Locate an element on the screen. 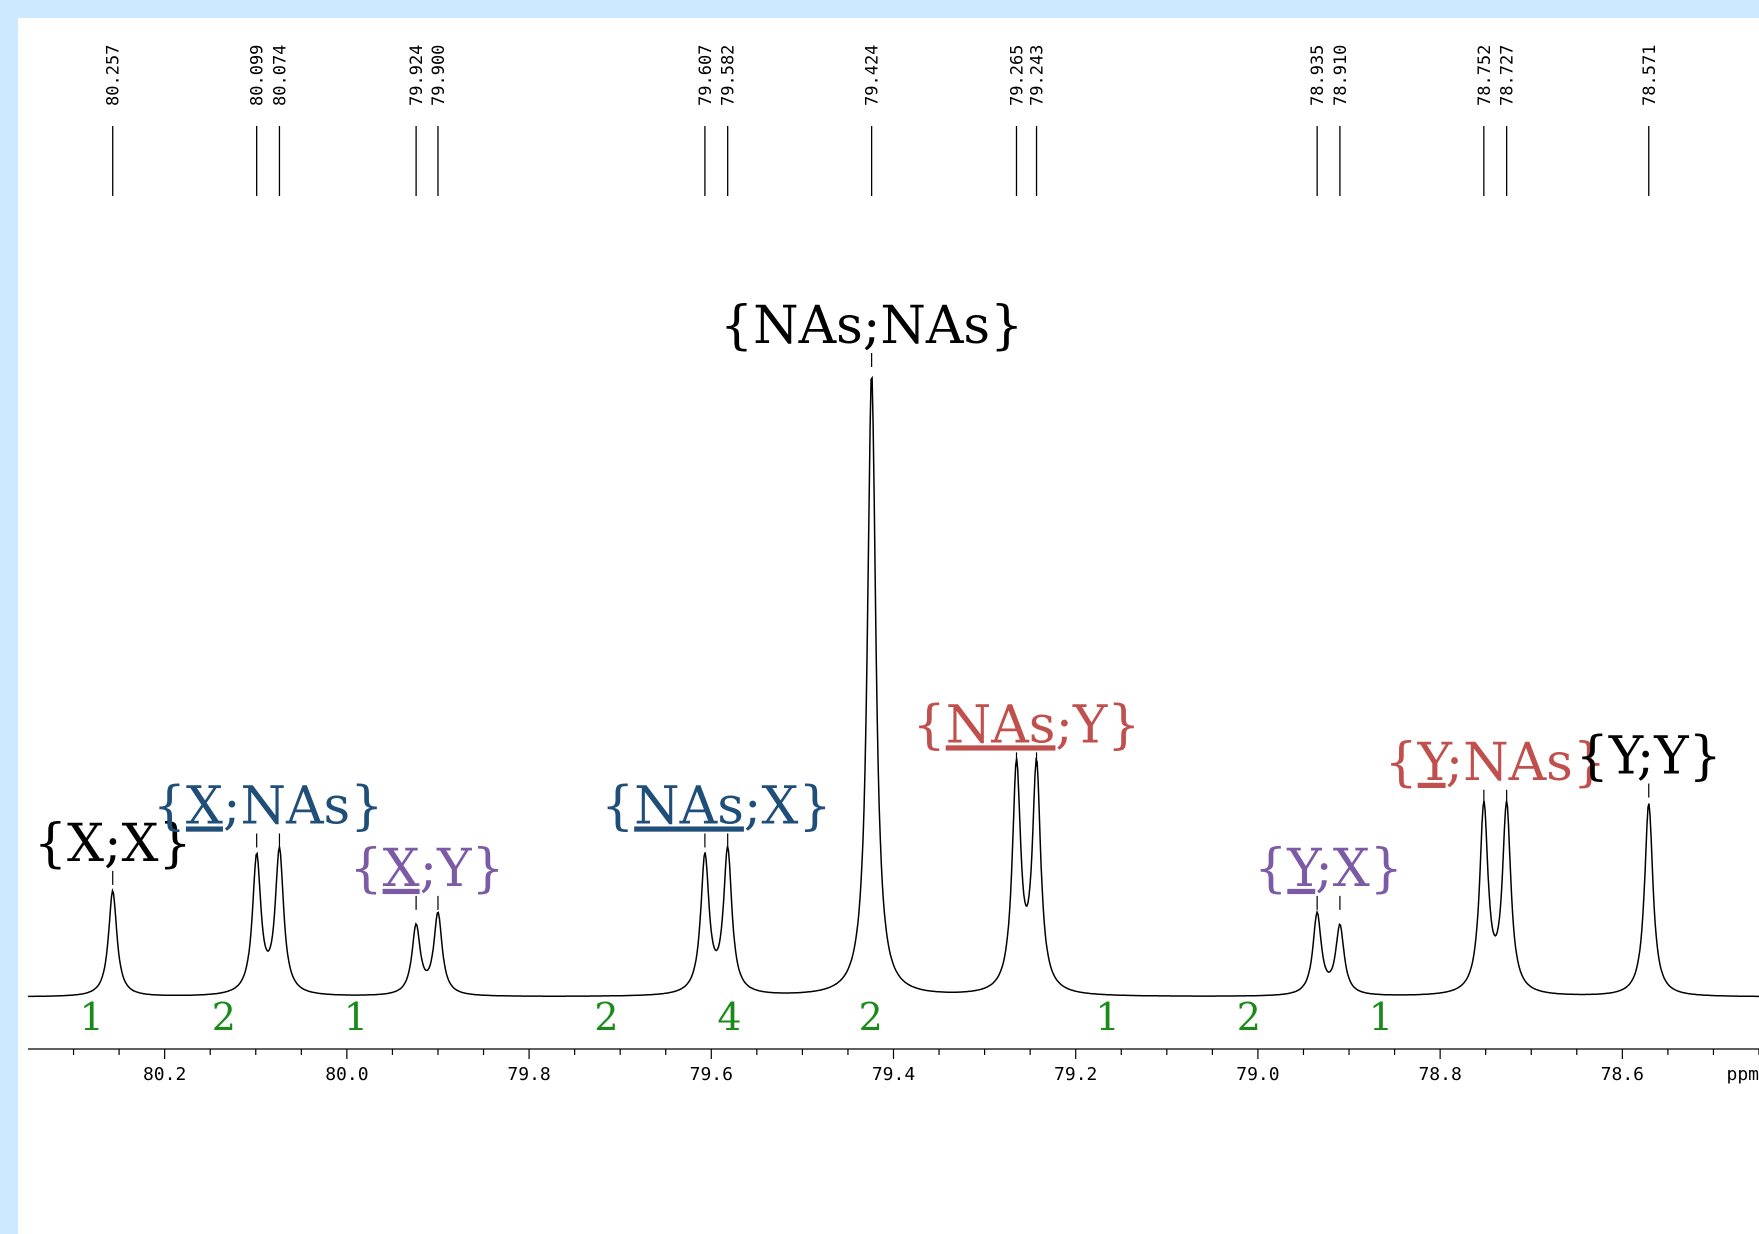  assignment-label: {Y;NAs} is located at coordinates (1495, 768).